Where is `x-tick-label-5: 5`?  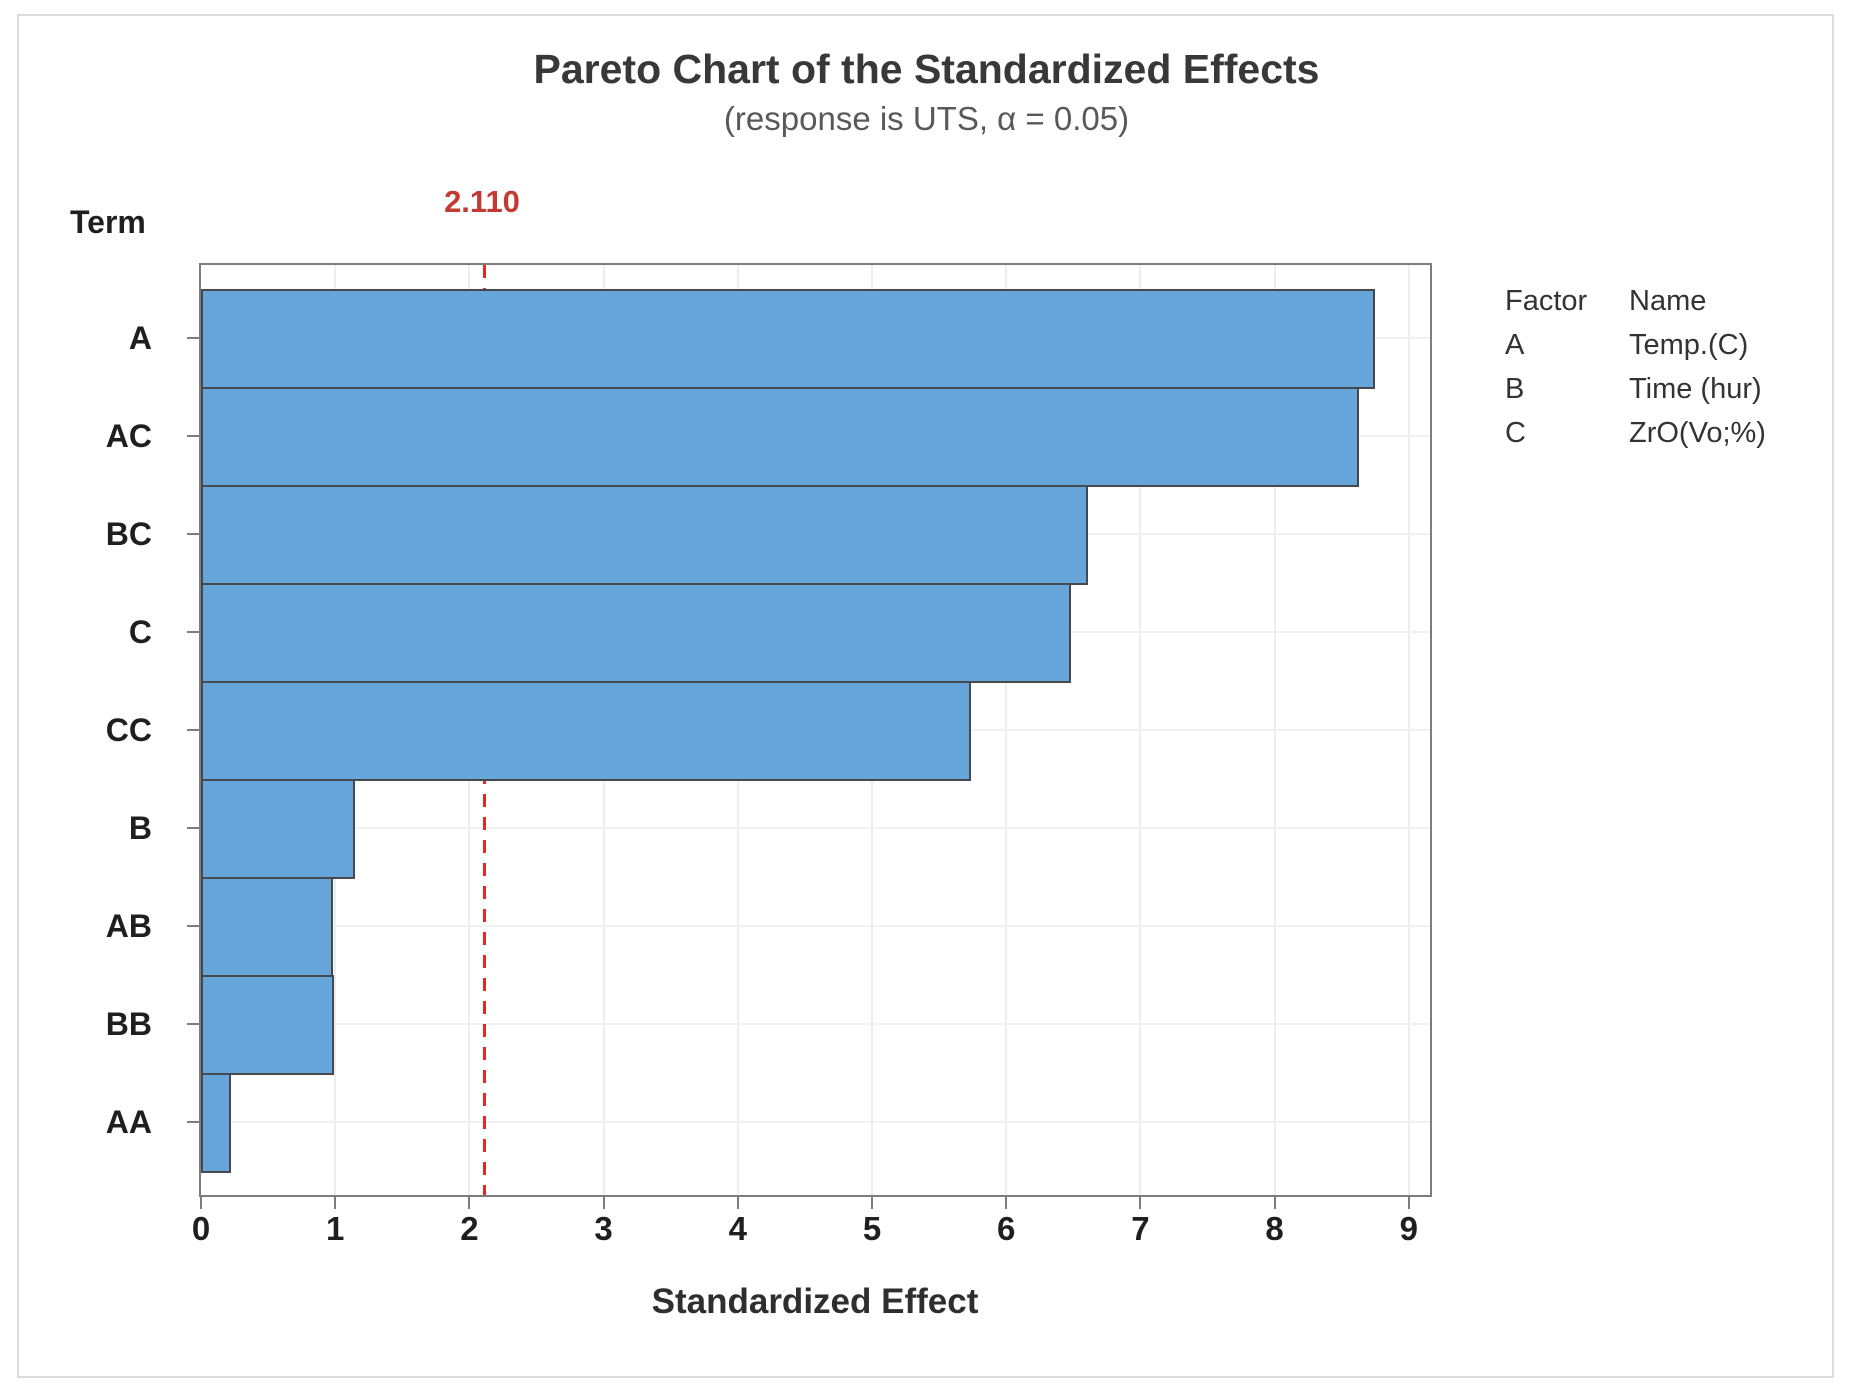 x-tick-label-5: 5 is located at coordinates (872, 1228).